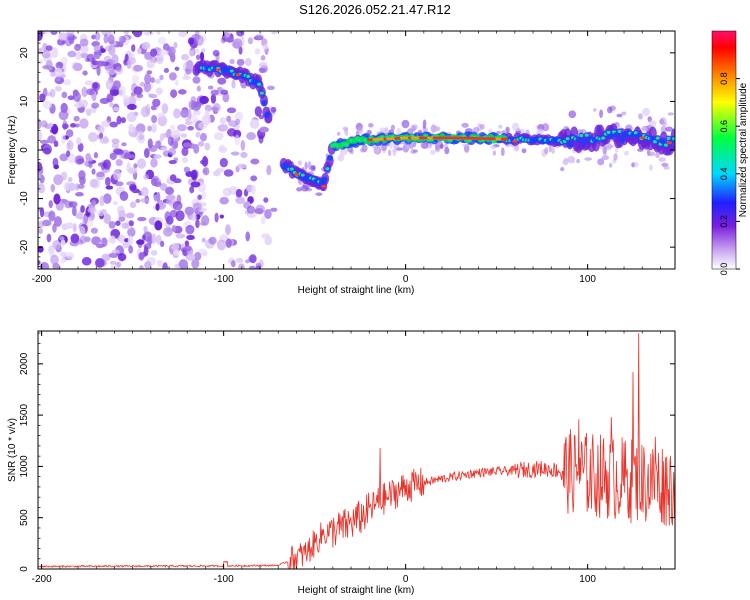  I want to click on spectrogram-ridge-mid, so click(324, 179).